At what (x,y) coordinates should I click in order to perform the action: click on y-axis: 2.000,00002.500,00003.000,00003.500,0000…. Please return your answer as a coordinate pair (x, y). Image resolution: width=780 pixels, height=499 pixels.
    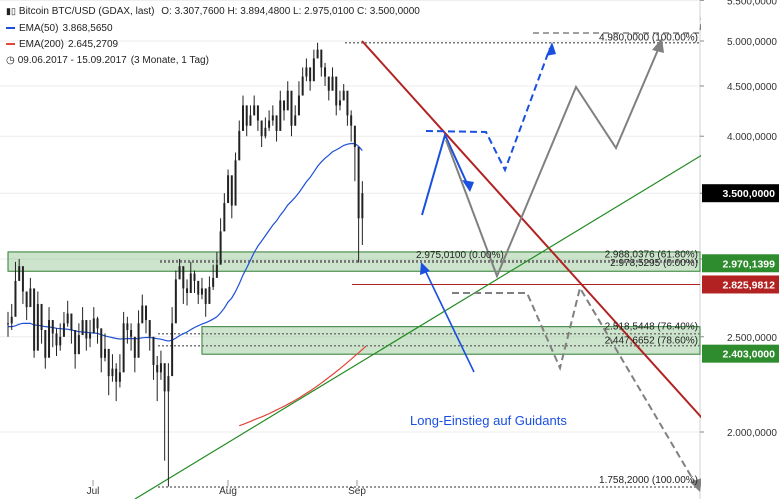
    Looking at the image, I should click on (740, 249).